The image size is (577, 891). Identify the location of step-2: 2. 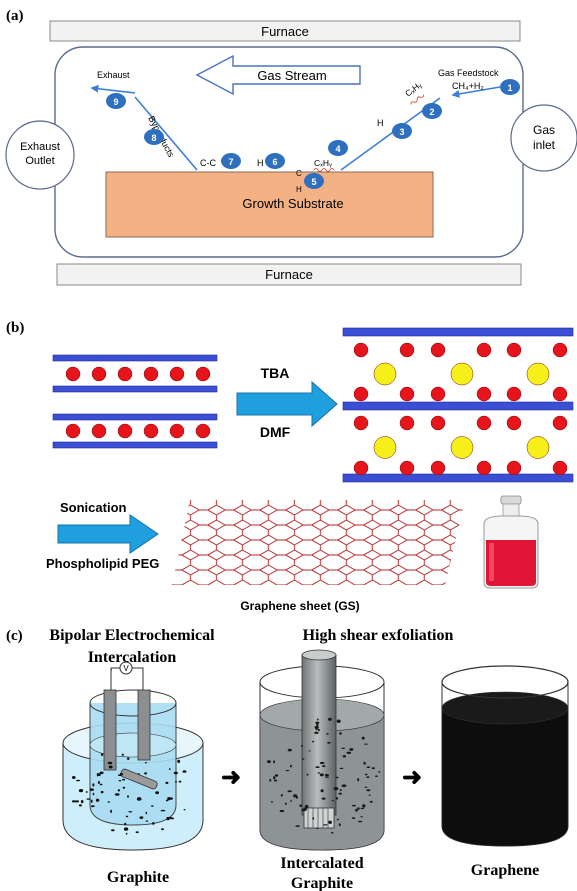
(432, 111).